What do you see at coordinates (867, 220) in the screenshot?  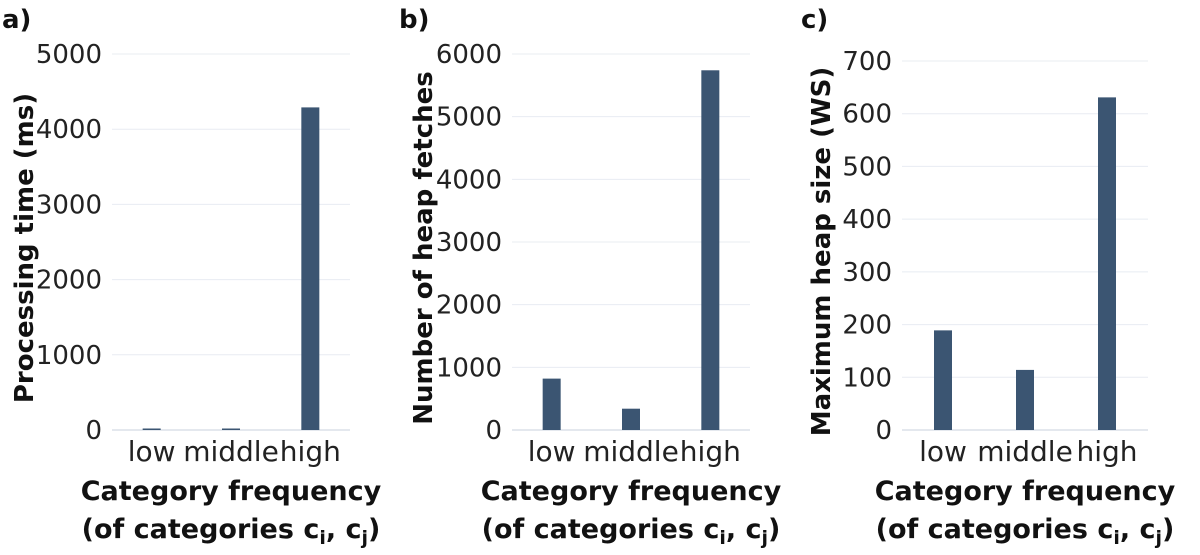 I see `y-tick-label: 400` at bounding box center [867, 220].